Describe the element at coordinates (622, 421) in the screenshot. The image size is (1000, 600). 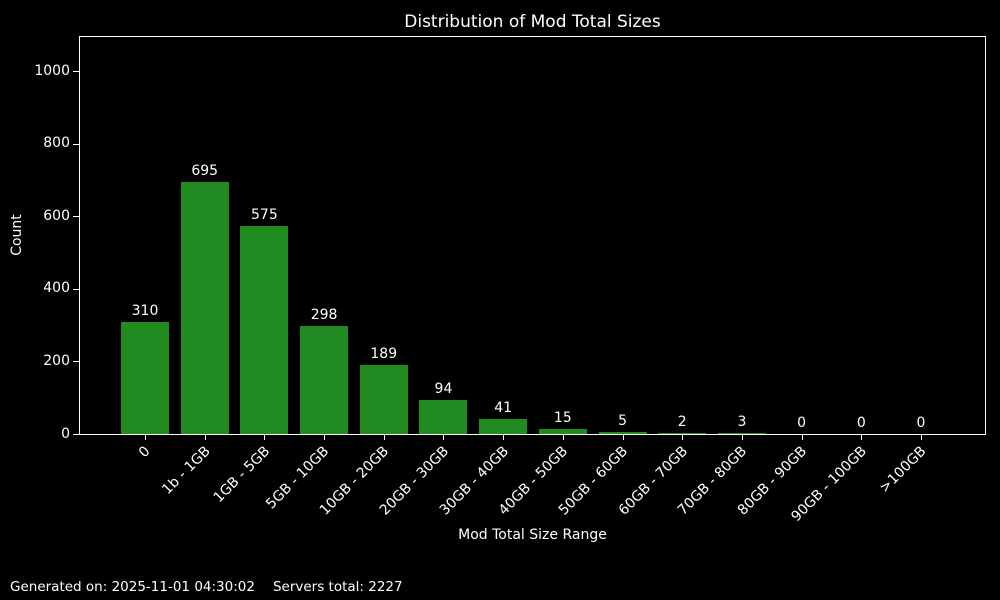
I see `bar-value-label: 5` at that location.